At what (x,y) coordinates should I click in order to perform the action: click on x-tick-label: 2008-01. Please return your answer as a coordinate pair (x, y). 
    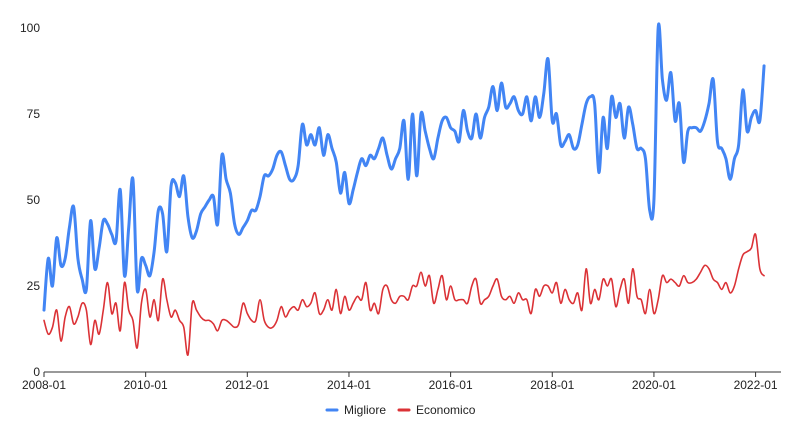
    Looking at the image, I should click on (44, 385).